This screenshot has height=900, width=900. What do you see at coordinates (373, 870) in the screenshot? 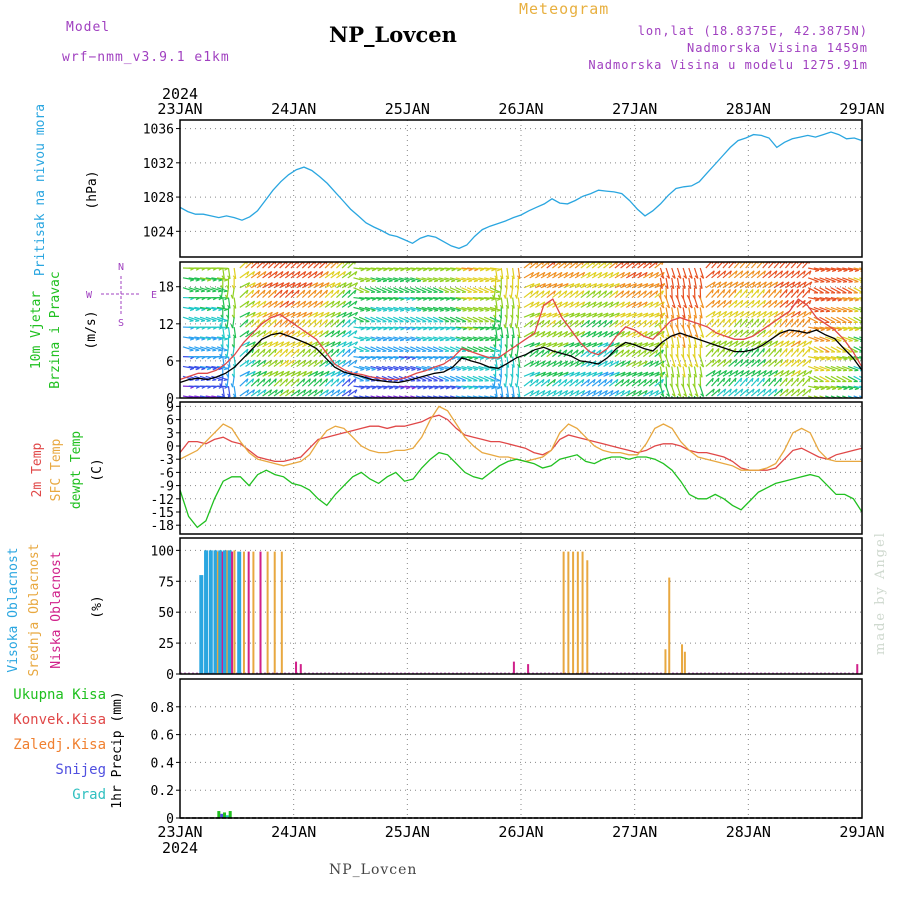
I see `footer-station: NP_Lovcen` at bounding box center [373, 870].